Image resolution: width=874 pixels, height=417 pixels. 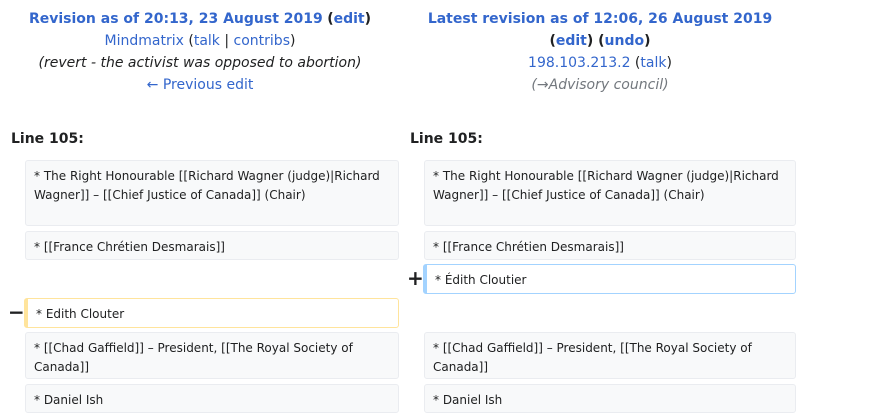 What do you see at coordinates (47, 139) in the screenshot?
I see `line-number-left: Line 105:` at bounding box center [47, 139].